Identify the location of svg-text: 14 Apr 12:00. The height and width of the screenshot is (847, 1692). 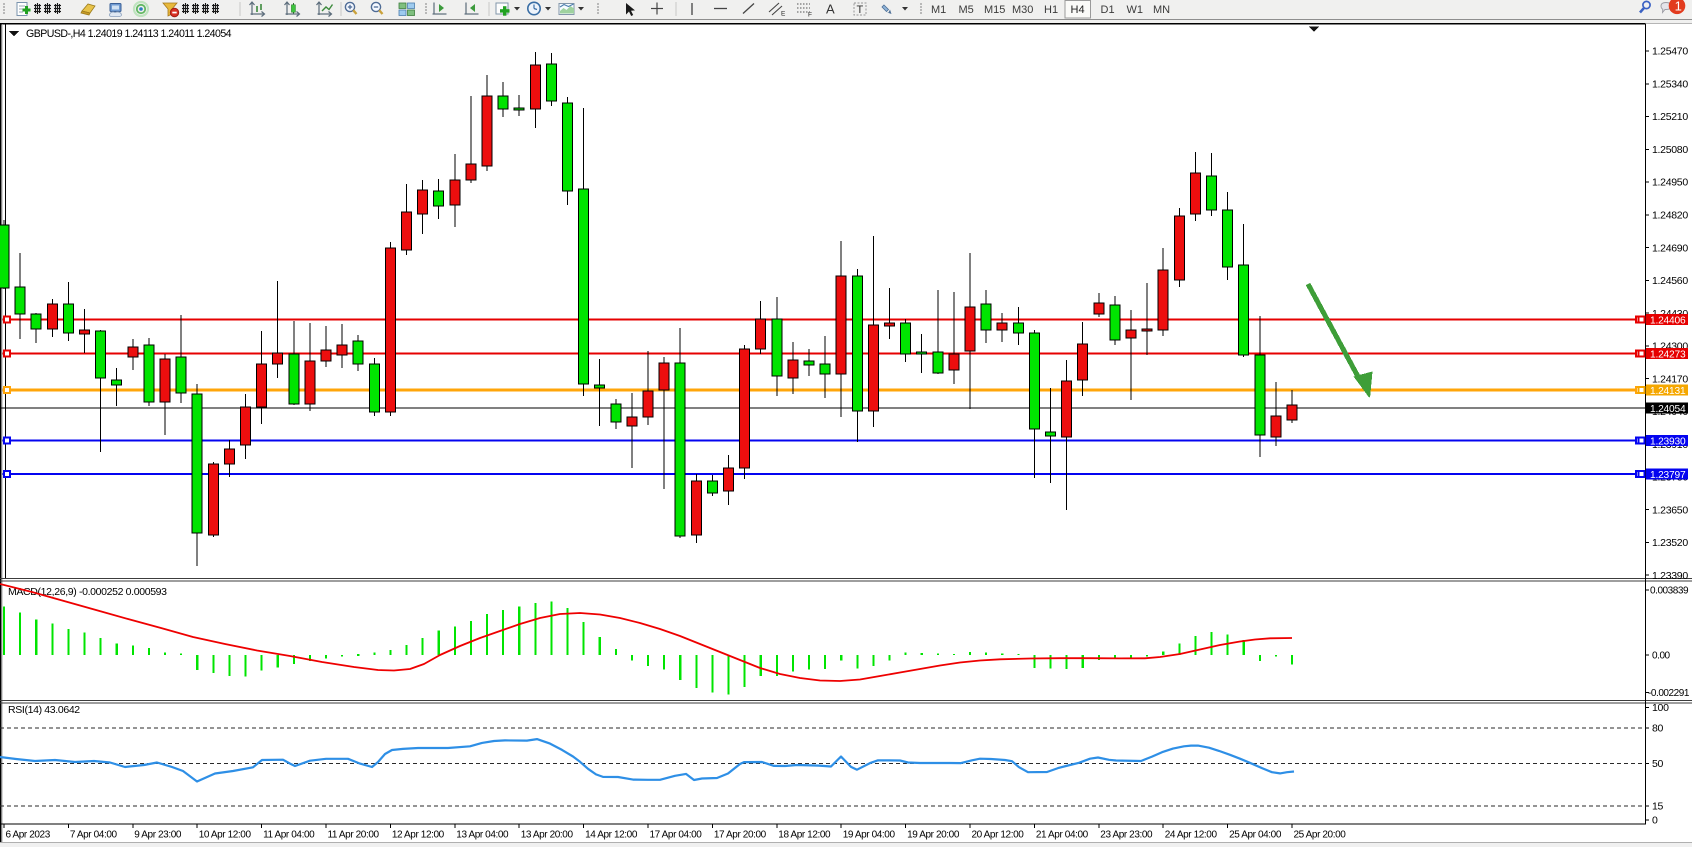
(611, 835).